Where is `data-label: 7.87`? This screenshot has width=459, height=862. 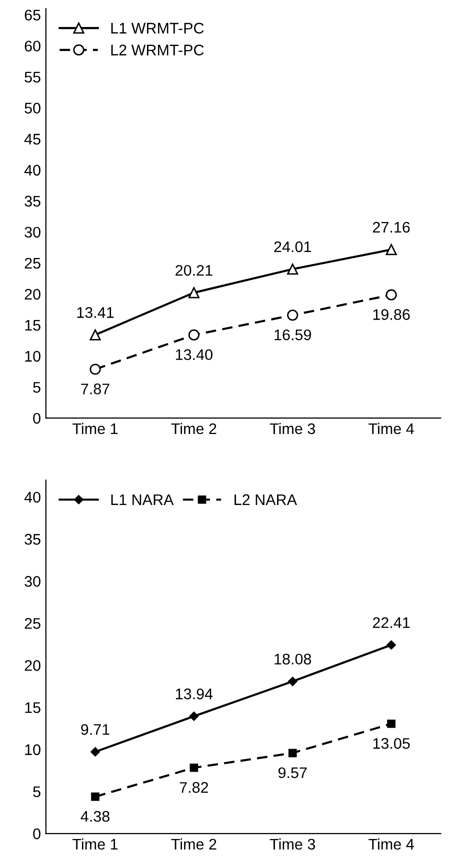 data-label: 7.87 is located at coordinates (95, 389).